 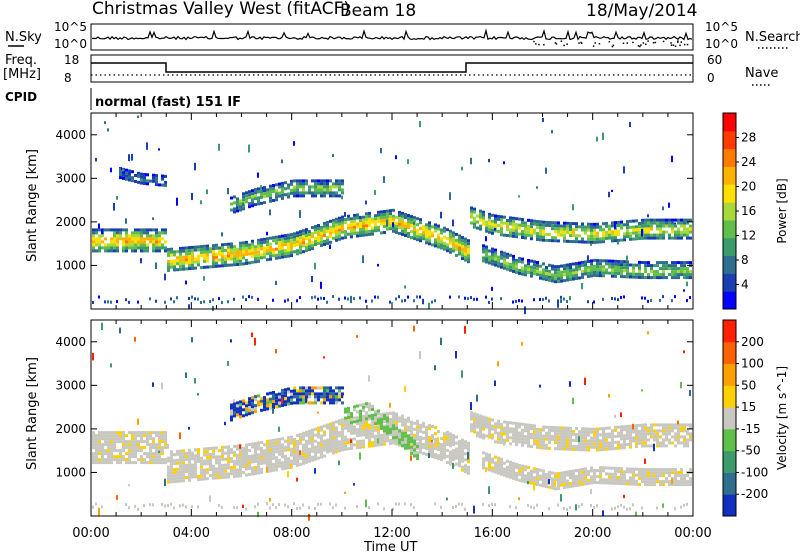 What do you see at coordinates (729, 211) in the screenshot?
I see `colorbar-segment` at bounding box center [729, 211].